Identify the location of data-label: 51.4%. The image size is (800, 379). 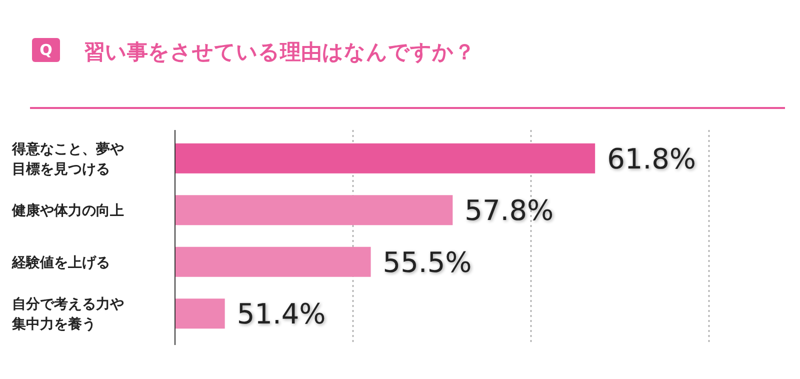
(281, 314).